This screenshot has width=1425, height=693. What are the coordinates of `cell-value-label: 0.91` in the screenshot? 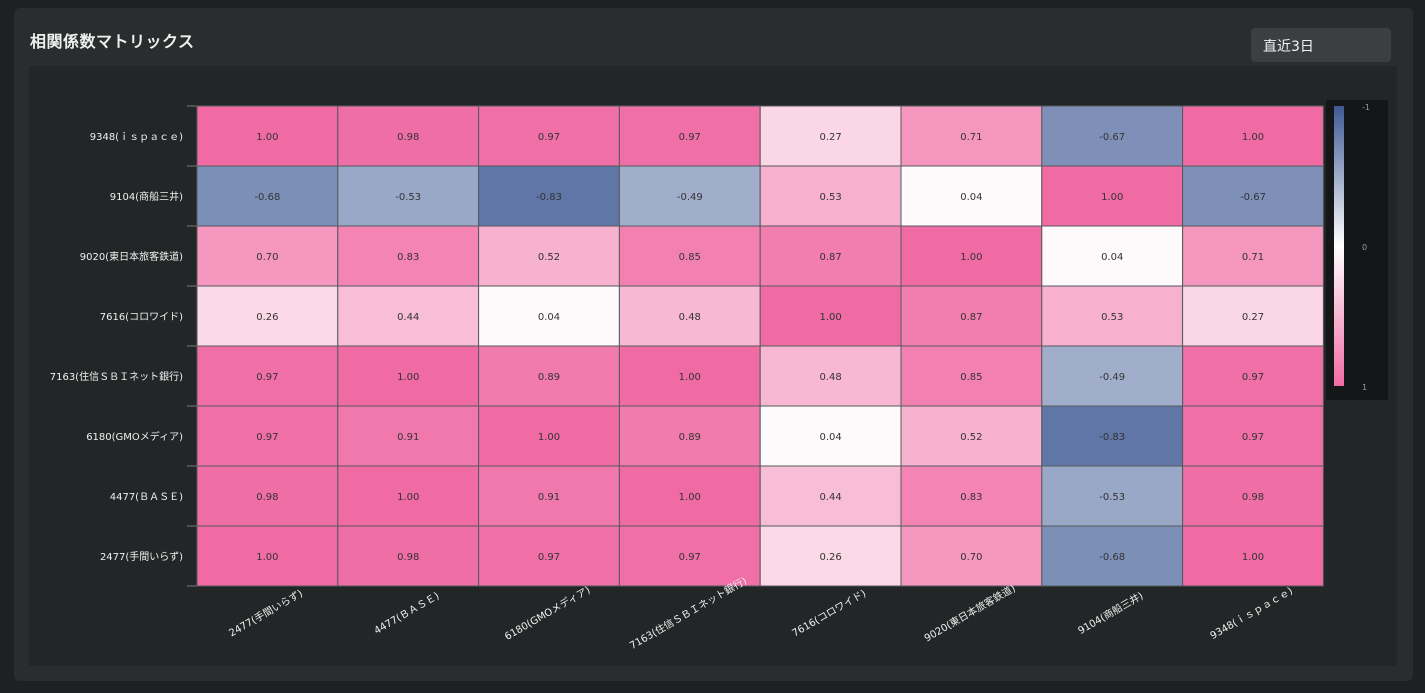 It's located at (549, 497).